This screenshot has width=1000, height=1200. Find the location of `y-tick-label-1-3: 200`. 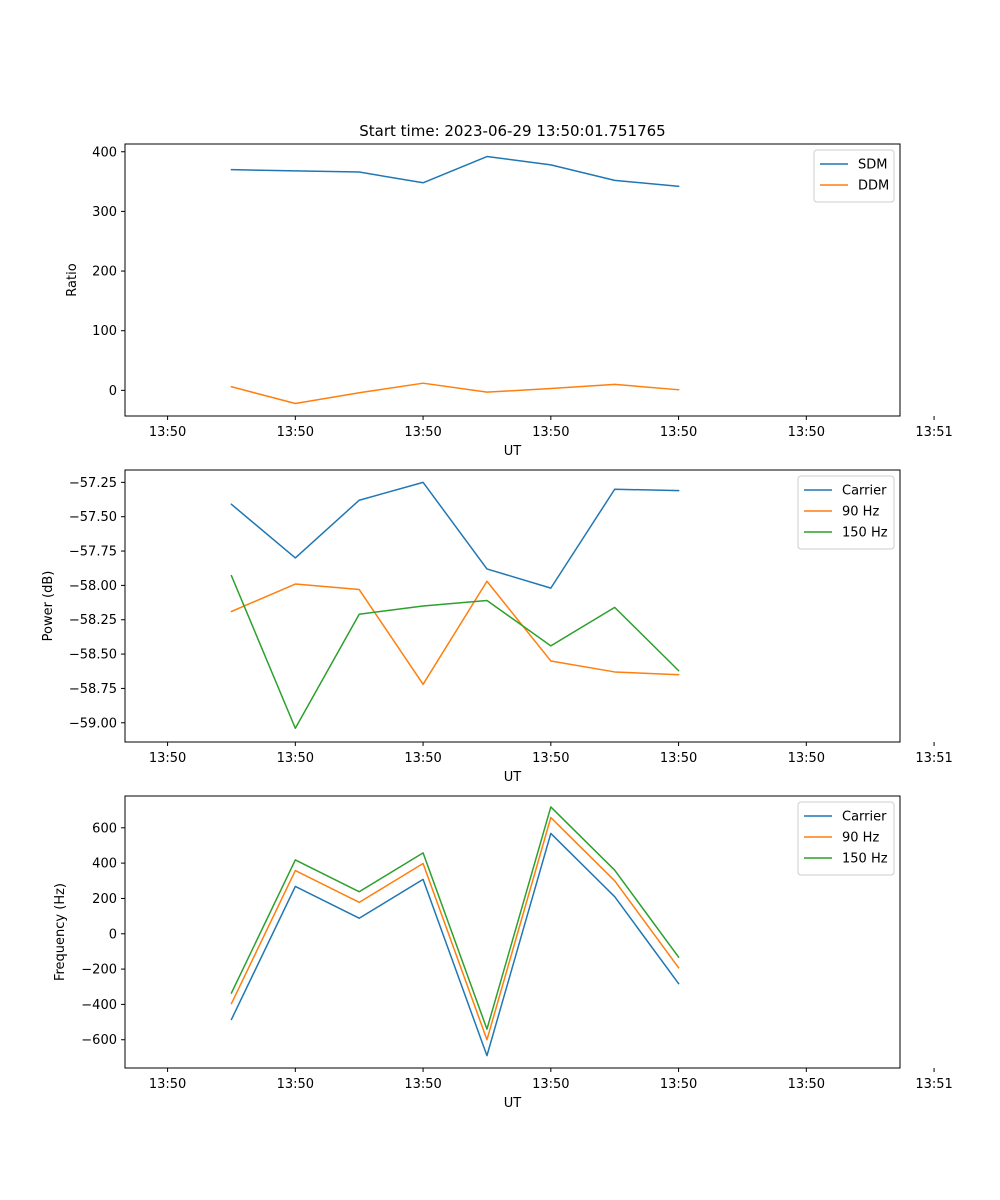

y-tick-label-1-3: 200 is located at coordinates (104, 272).